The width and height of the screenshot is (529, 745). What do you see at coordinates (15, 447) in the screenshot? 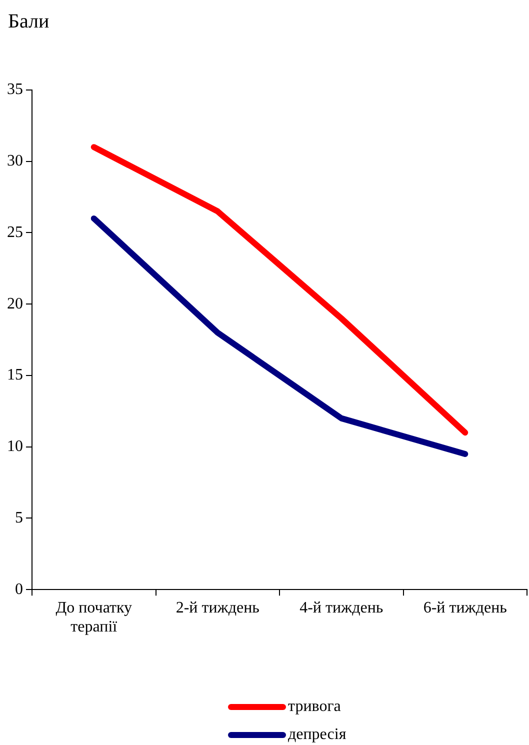
I see `y-tick-label: 10` at bounding box center [15, 447].